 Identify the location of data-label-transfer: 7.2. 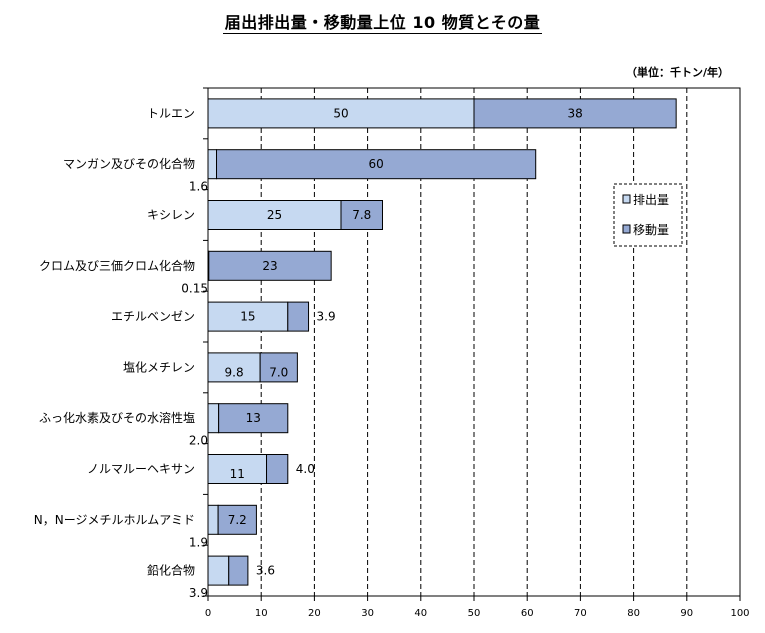
(237, 520).